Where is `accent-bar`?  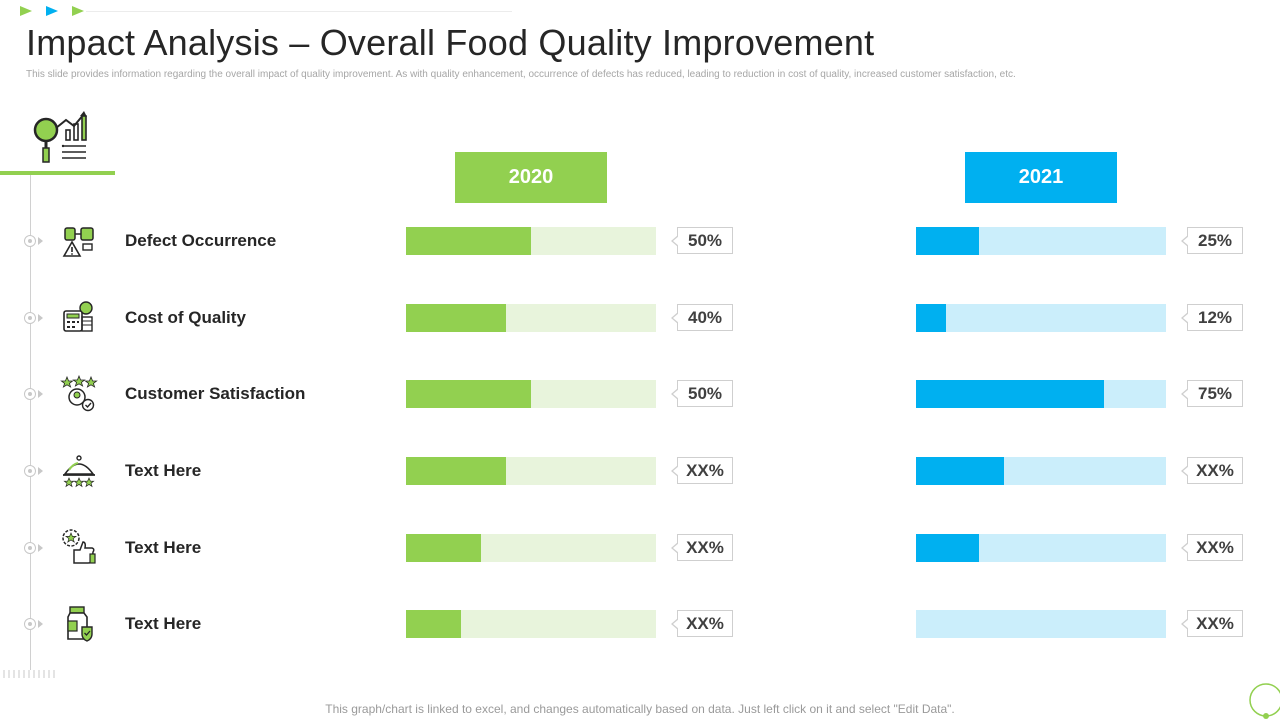 accent-bar is located at coordinates (57, 173).